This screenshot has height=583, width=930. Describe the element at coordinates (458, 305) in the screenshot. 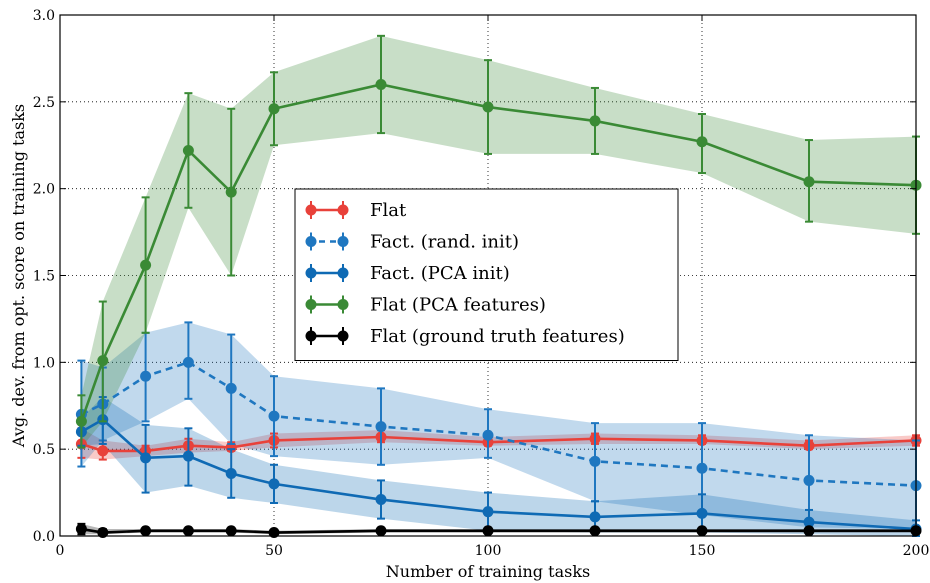

I see `legend-label: Flat (PCA features)` at that location.